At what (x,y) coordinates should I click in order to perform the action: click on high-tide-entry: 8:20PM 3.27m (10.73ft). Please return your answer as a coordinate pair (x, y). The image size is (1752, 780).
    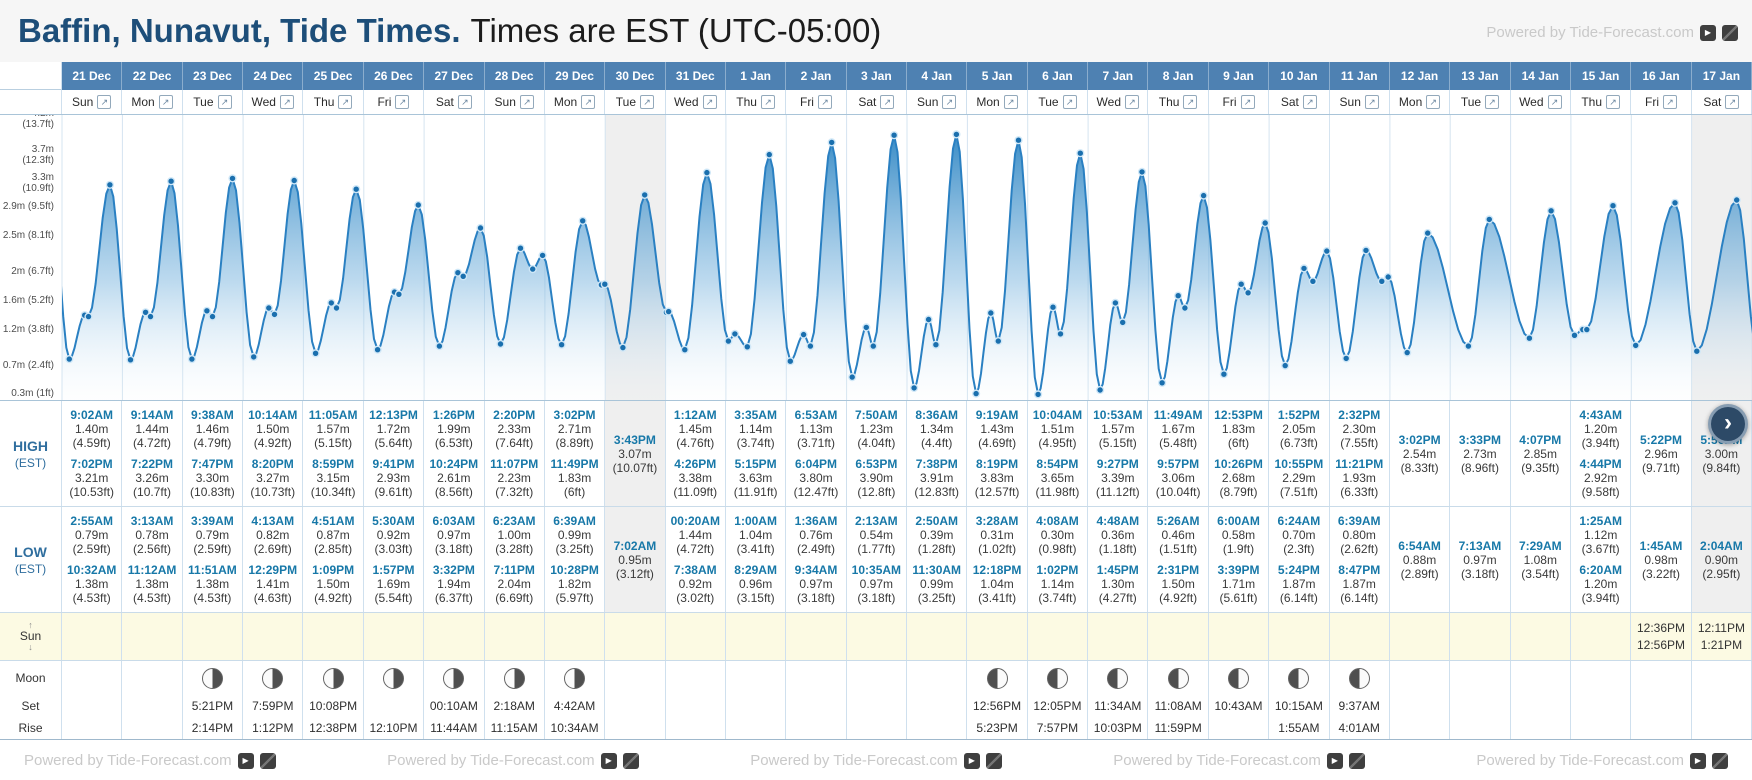
    Looking at the image, I should click on (272, 478).